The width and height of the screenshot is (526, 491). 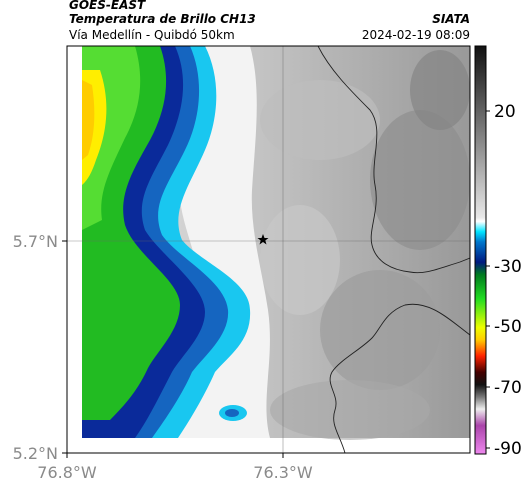 What do you see at coordinates (283, 472) in the screenshot?
I see `lon-tick-label: 76.3°W` at bounding box center [283, 472].